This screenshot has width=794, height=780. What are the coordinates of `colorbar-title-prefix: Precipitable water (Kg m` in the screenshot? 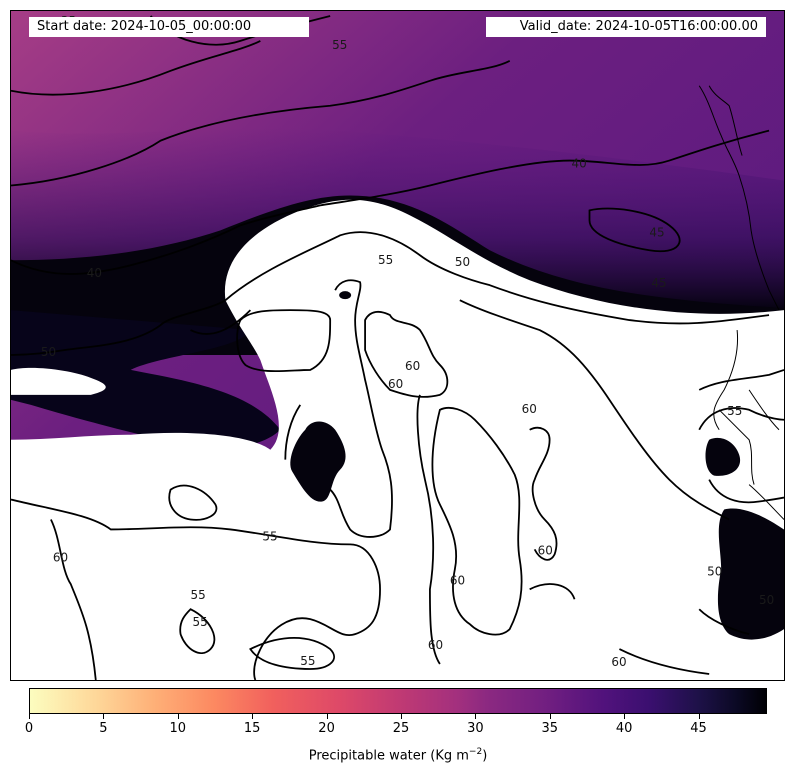 It's located at (388, 756).